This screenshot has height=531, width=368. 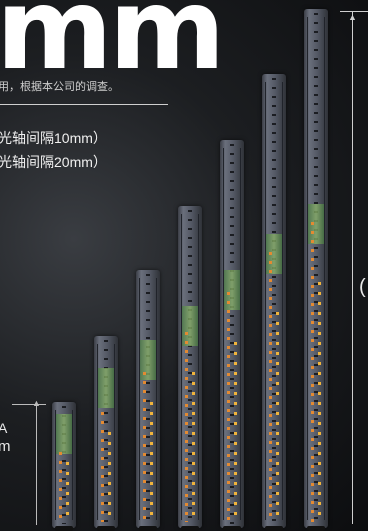 What do you see at coordinates (352, 268) in the screenshot?
I see `right-dimension-line` at bounding box center [352, 268].